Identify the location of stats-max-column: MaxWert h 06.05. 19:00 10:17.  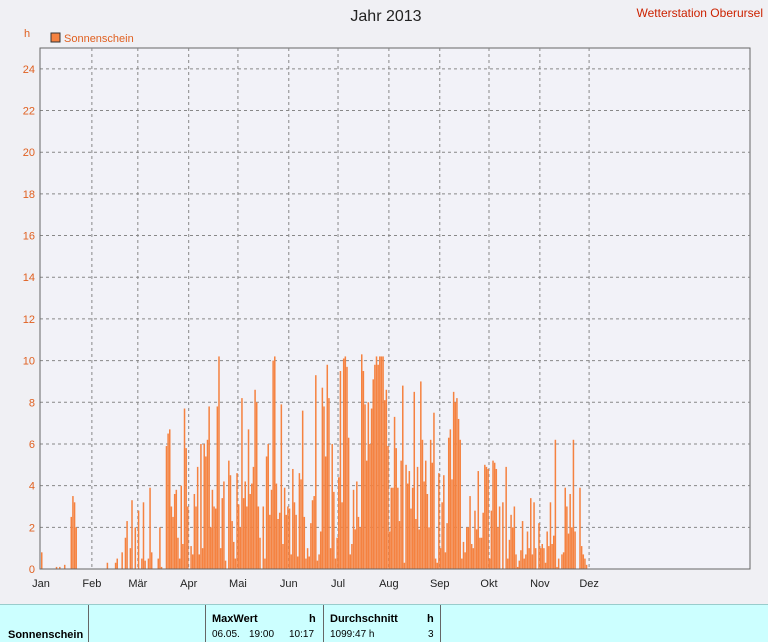
(265, 623).